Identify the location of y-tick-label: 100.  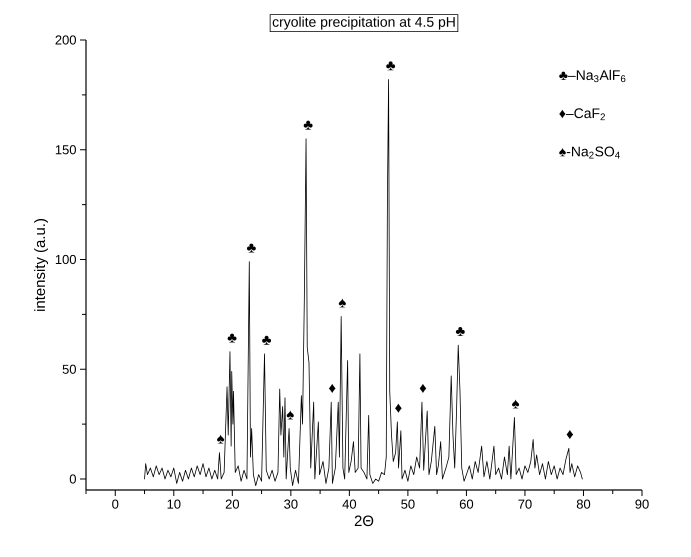
(66, 259).